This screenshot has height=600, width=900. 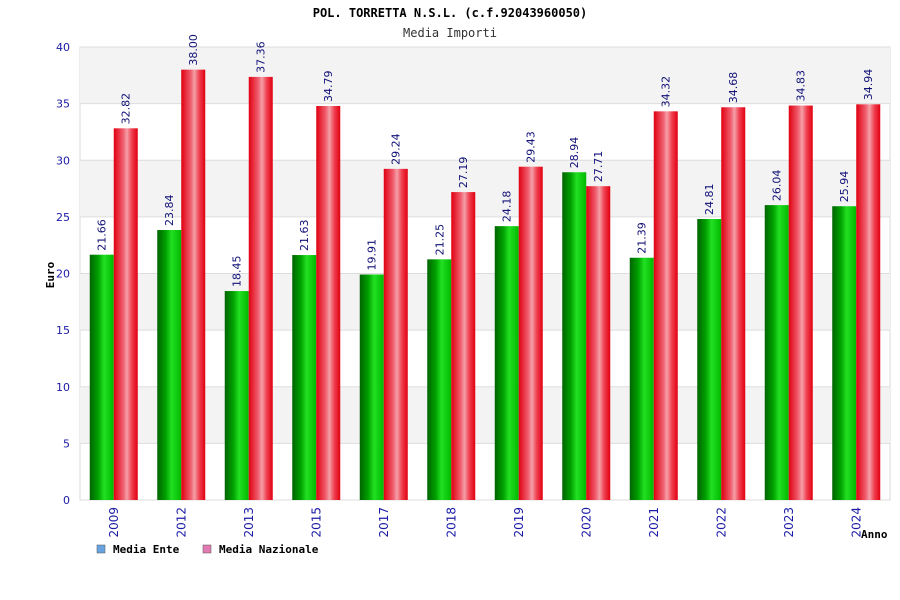 What do you see at coordinates (63, 160) in the screenshot?
I see `y-tick-label: 30` at bounding box center [63, 160].